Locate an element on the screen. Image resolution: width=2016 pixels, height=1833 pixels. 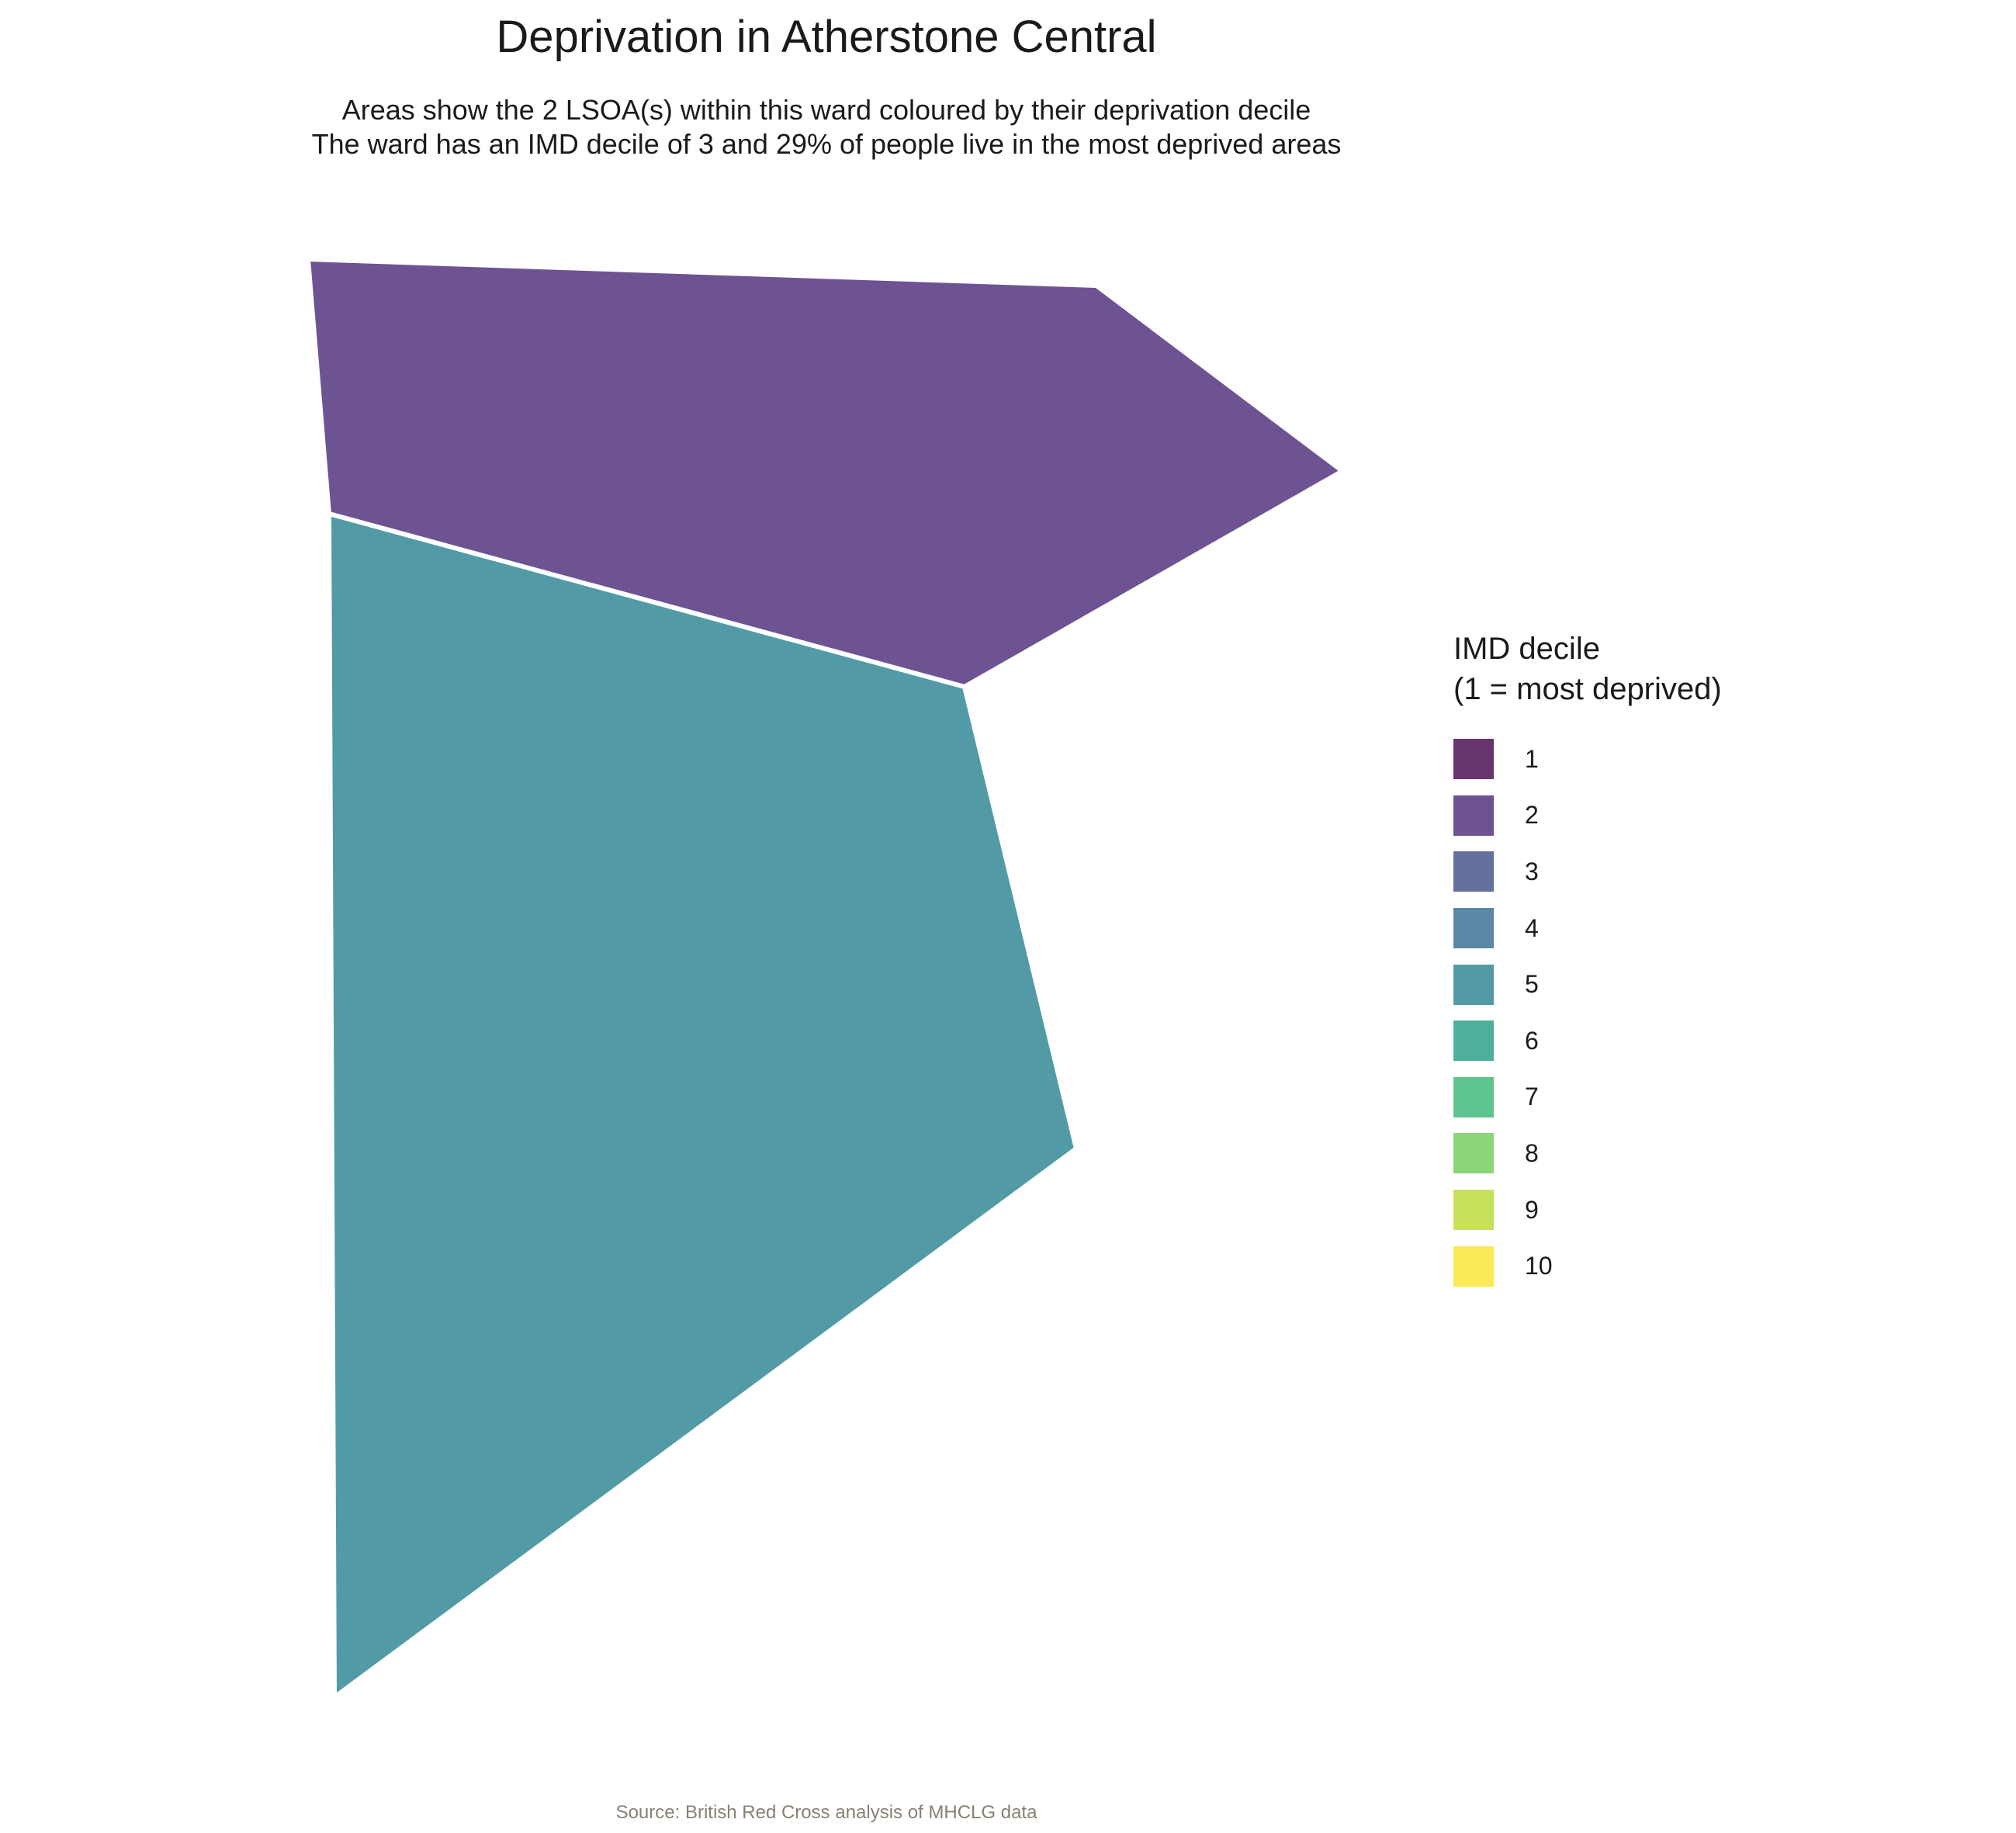
legend-label: 6 is located at coordinates (1532, 1040).